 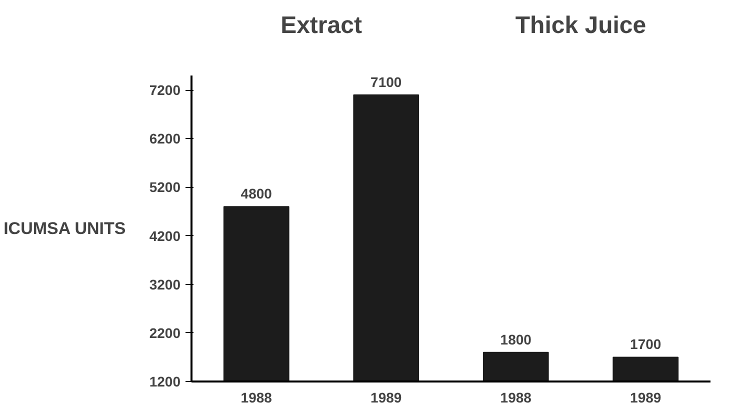 I want to click on y-tick-label: 5200, so click(x=165, y=187).